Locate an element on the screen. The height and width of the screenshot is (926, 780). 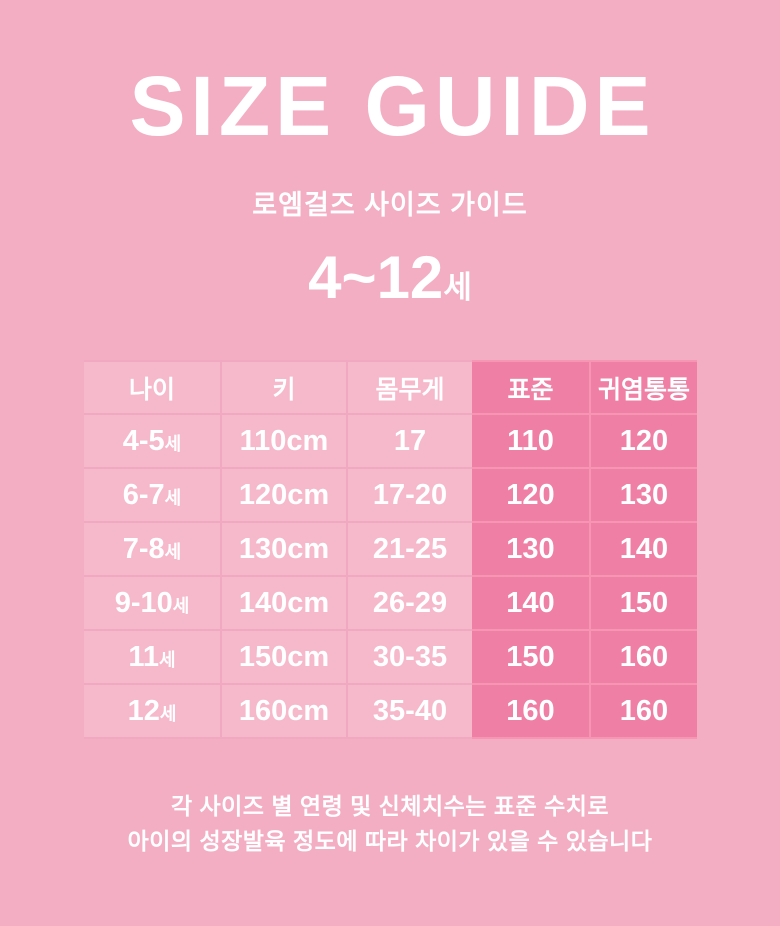
weight-cell: 17-20 is located at coordinates (409, 494).